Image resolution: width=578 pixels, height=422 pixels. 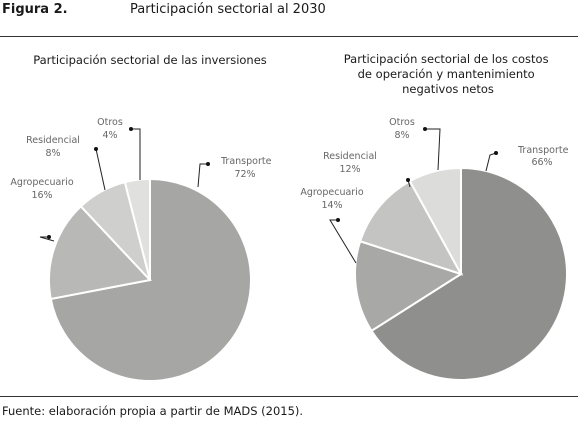 What do you see at coordinates (401, 135) in the screenshot?
I see `slice-value-otros: 8%` at bounding box center [401, 135].